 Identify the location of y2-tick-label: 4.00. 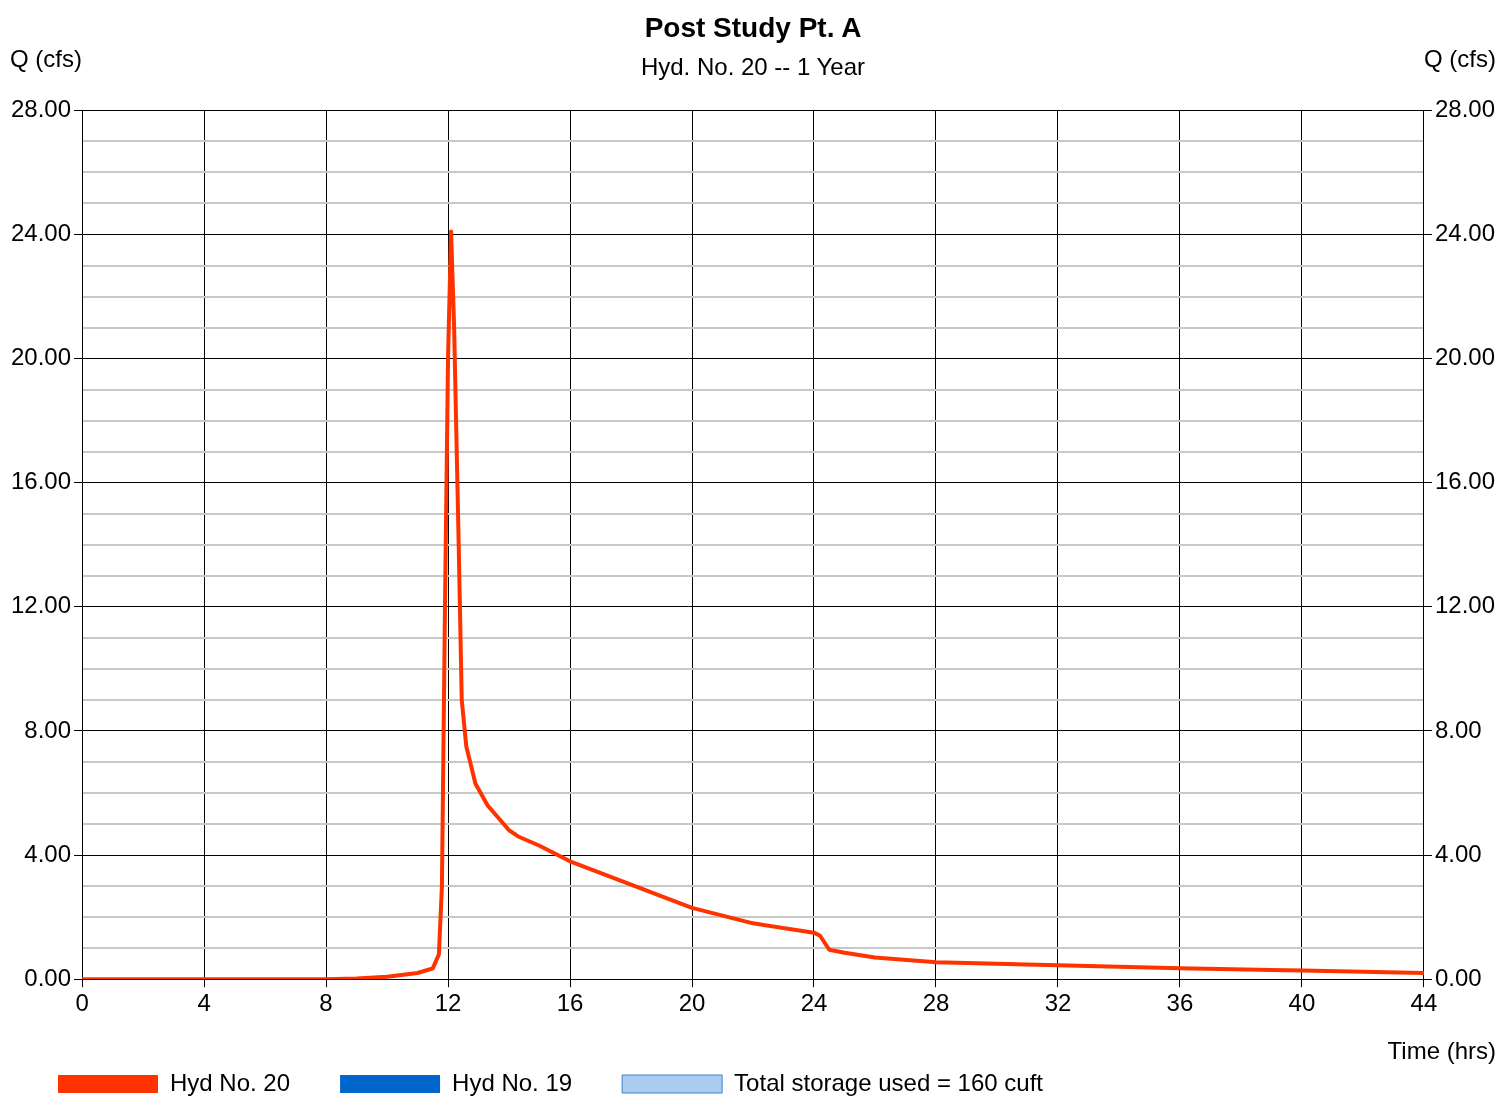
(1458, 853).